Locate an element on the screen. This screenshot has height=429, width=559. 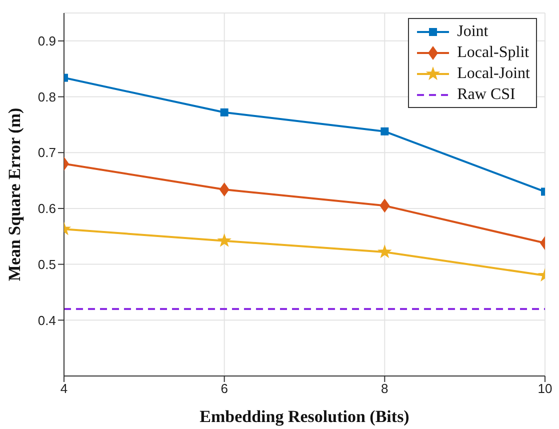
x-tick-label: 8 is located at coordinates (384, 388).